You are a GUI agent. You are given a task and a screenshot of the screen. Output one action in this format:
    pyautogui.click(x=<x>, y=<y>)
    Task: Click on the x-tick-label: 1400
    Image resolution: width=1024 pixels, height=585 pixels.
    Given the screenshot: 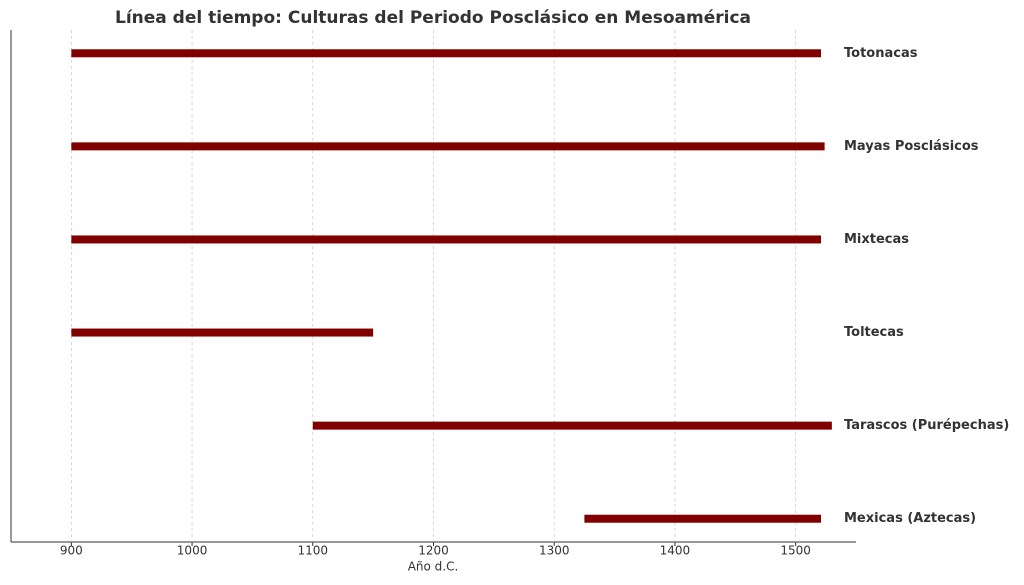 What is the action you would take?
    pyautogui.click(x=675, y=551)
    